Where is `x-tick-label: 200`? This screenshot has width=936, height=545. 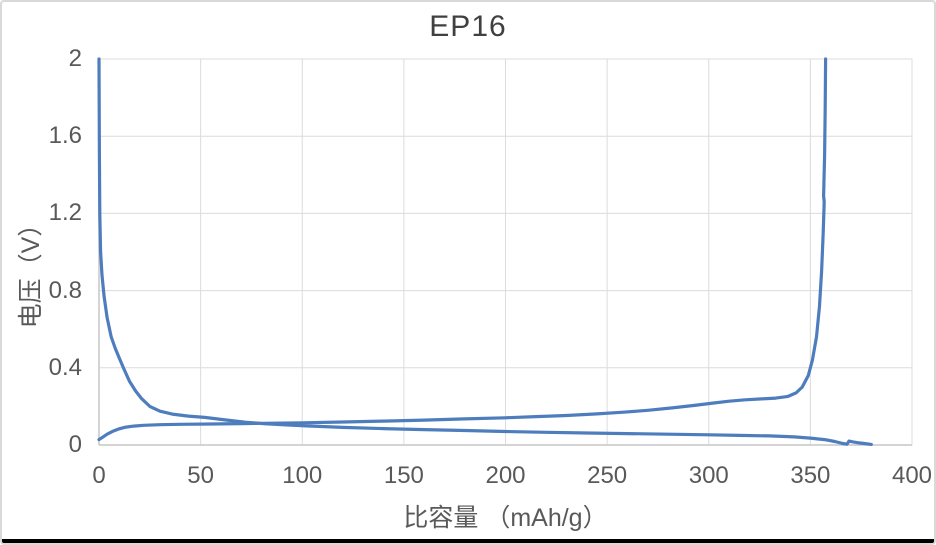 x-tick-label: 200 is located at coordinates (505, 475).